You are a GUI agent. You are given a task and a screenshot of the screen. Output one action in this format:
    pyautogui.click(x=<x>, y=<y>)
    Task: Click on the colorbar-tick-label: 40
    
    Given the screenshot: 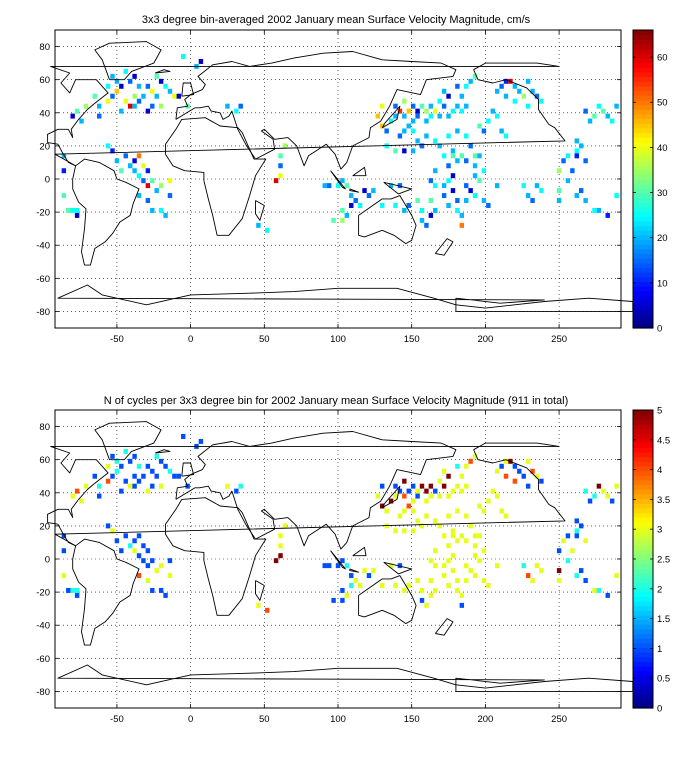 What is the action you would take?
    pyautogui.click(x=662, y=148)
    